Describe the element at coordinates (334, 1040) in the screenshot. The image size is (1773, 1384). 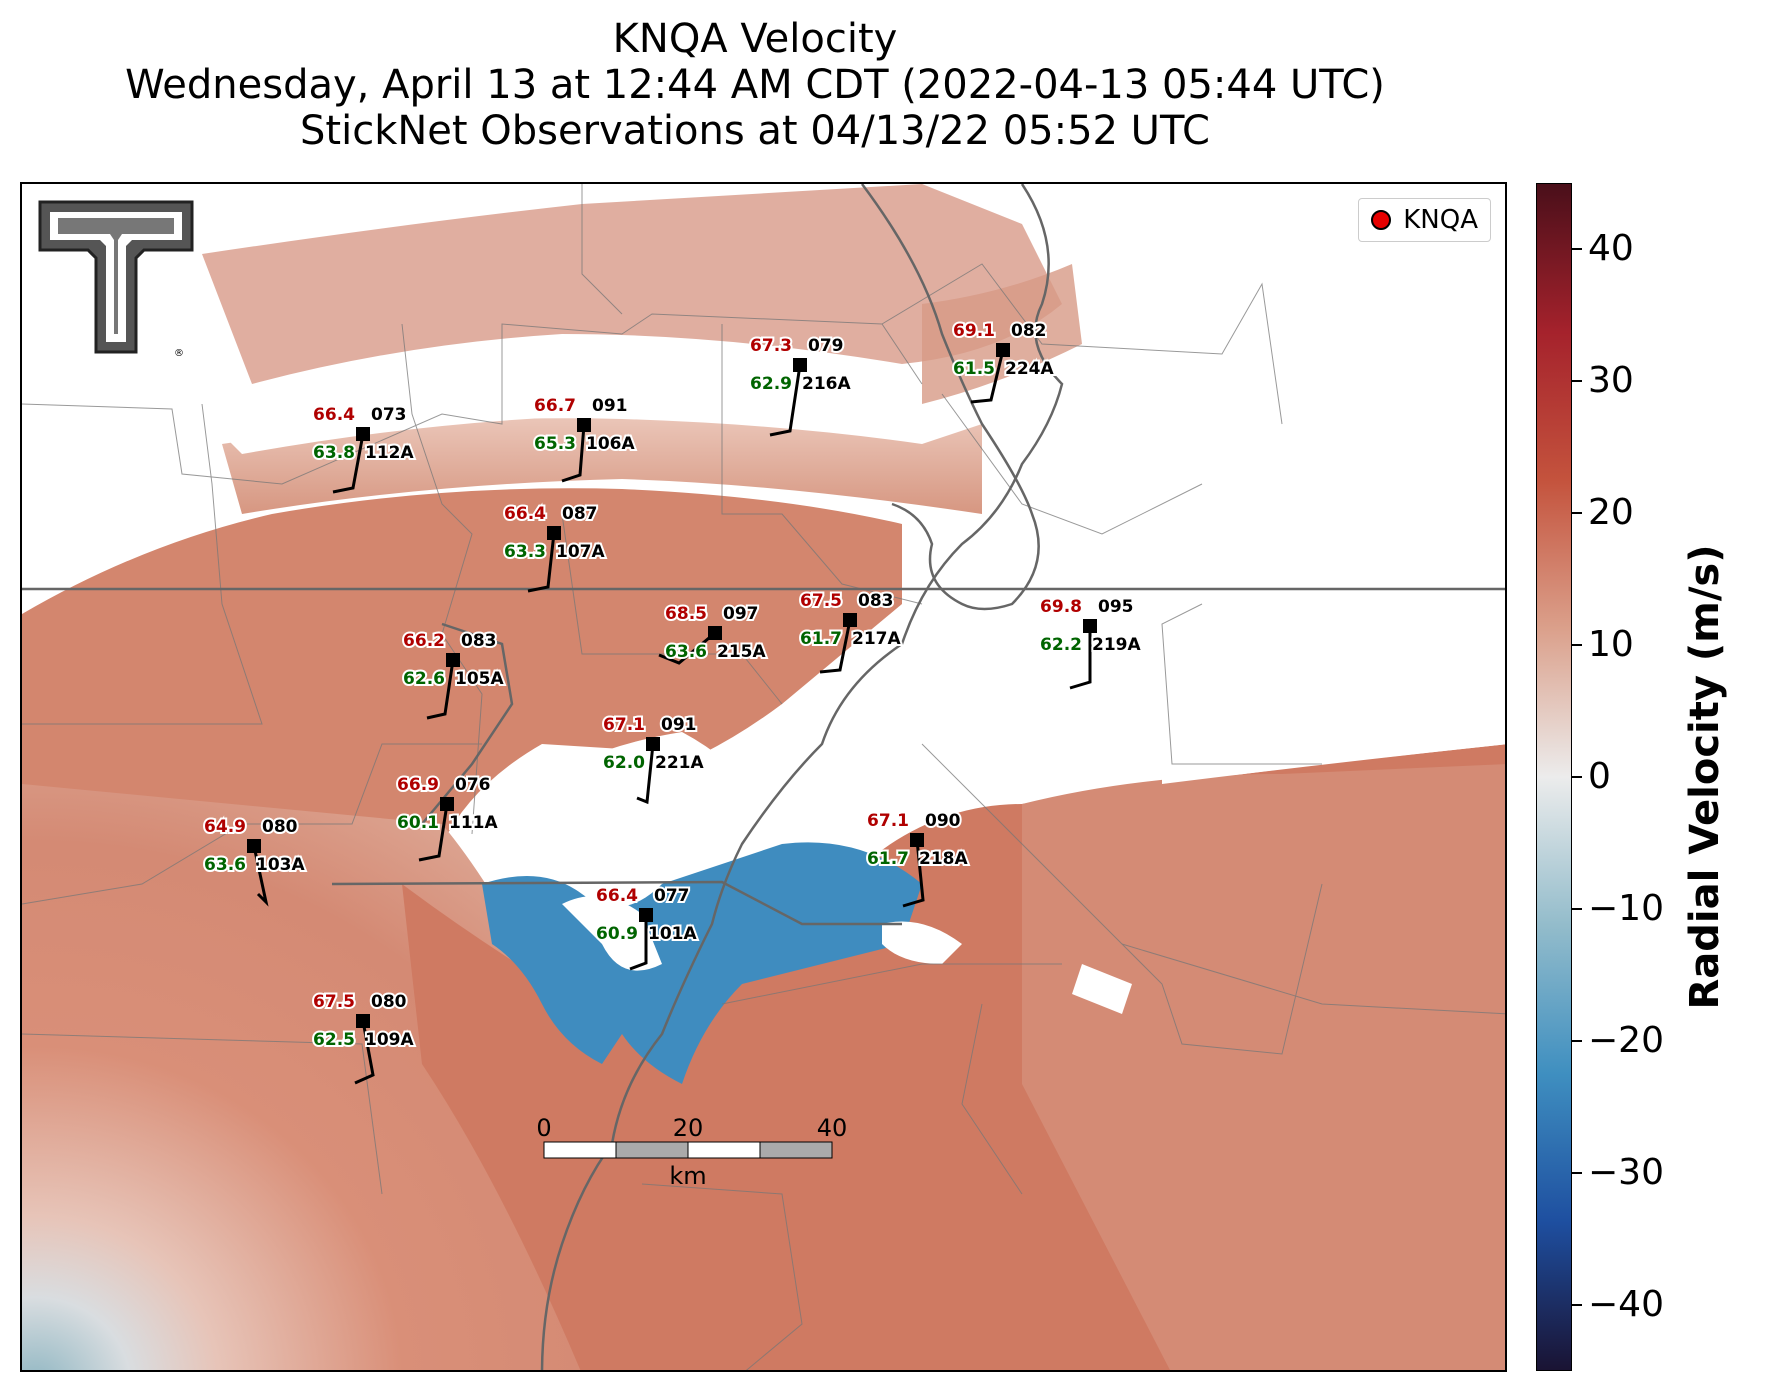
I see `station-dewpoint: 62.5` at that location.